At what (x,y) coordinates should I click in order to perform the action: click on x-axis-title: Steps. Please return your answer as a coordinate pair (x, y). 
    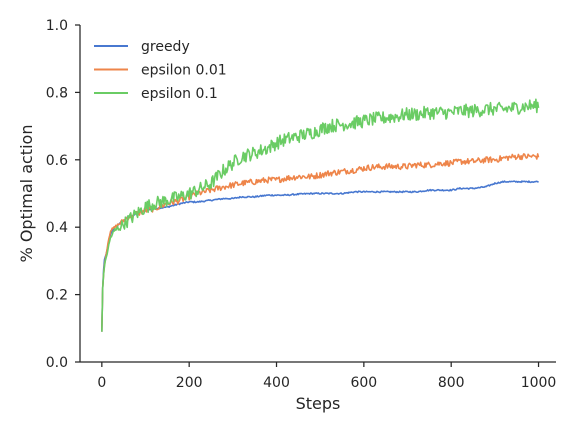
    Looking at the image, I should click on (318, 403).